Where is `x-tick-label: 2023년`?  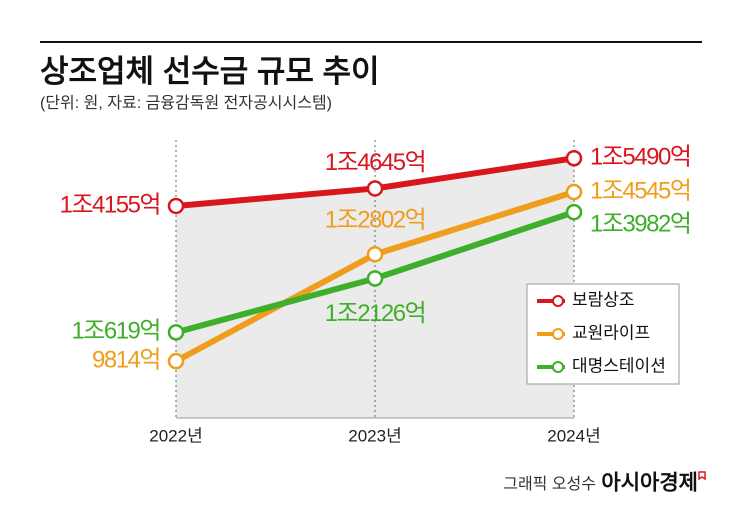
x-tick-label: 2023년 is located at coordinates (374, 435).